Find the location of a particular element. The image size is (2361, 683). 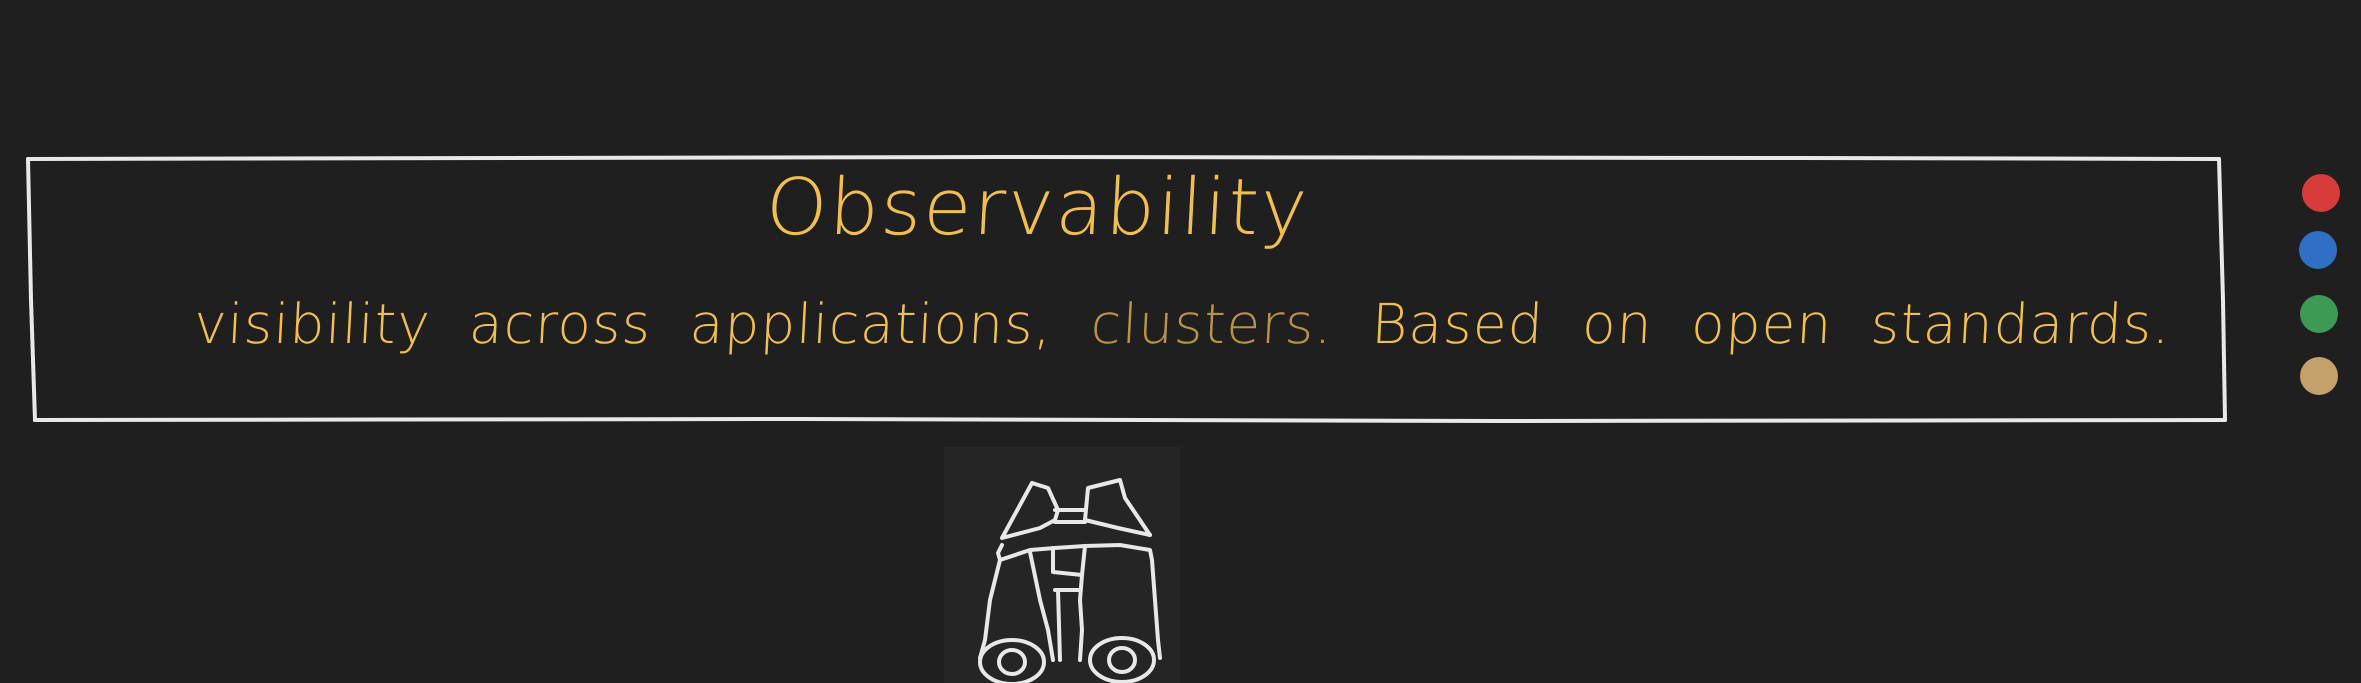

color-swatch-tan is located at coordinates (2319, 376).